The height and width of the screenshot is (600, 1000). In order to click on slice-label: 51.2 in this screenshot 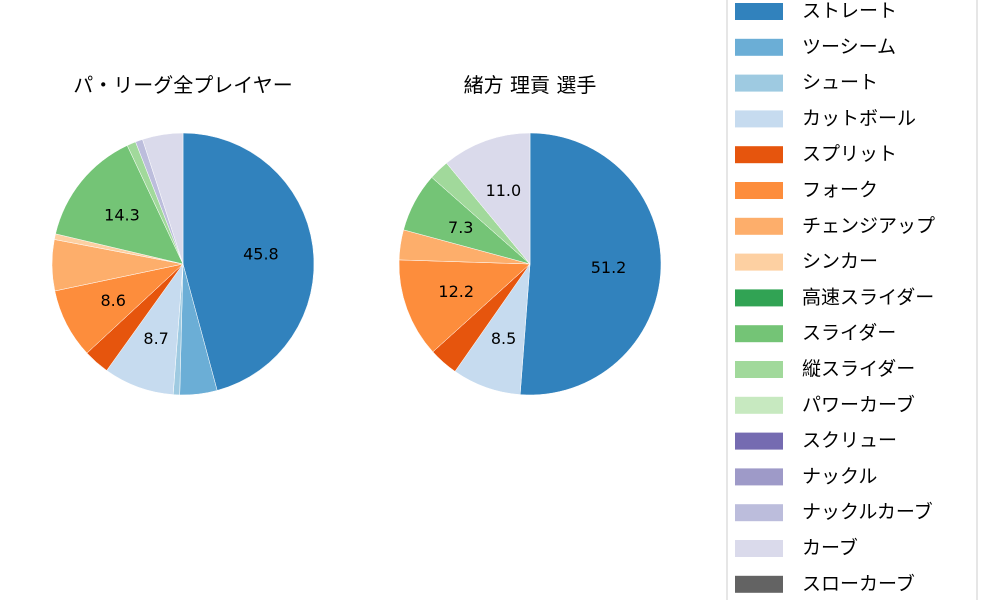, I will do `click(609, 267)`.